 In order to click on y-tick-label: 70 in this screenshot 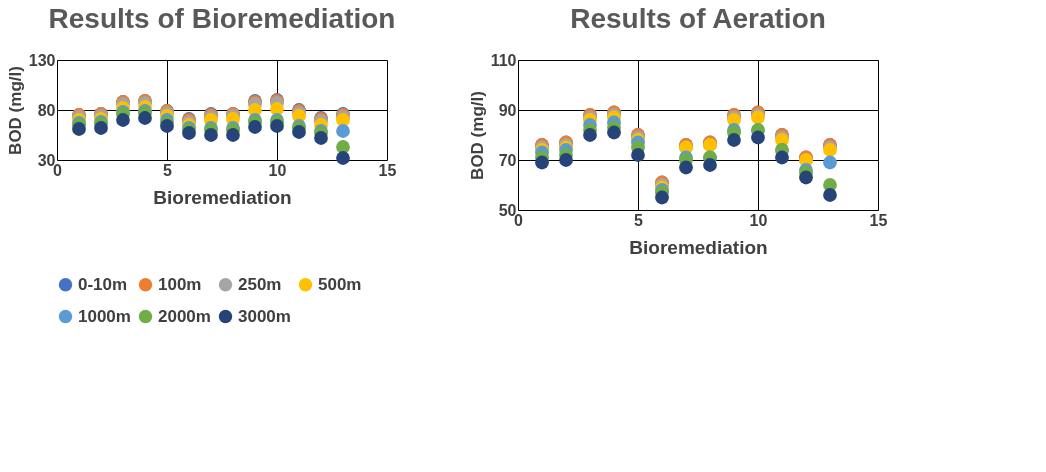, I will do `click(507, 160)`.